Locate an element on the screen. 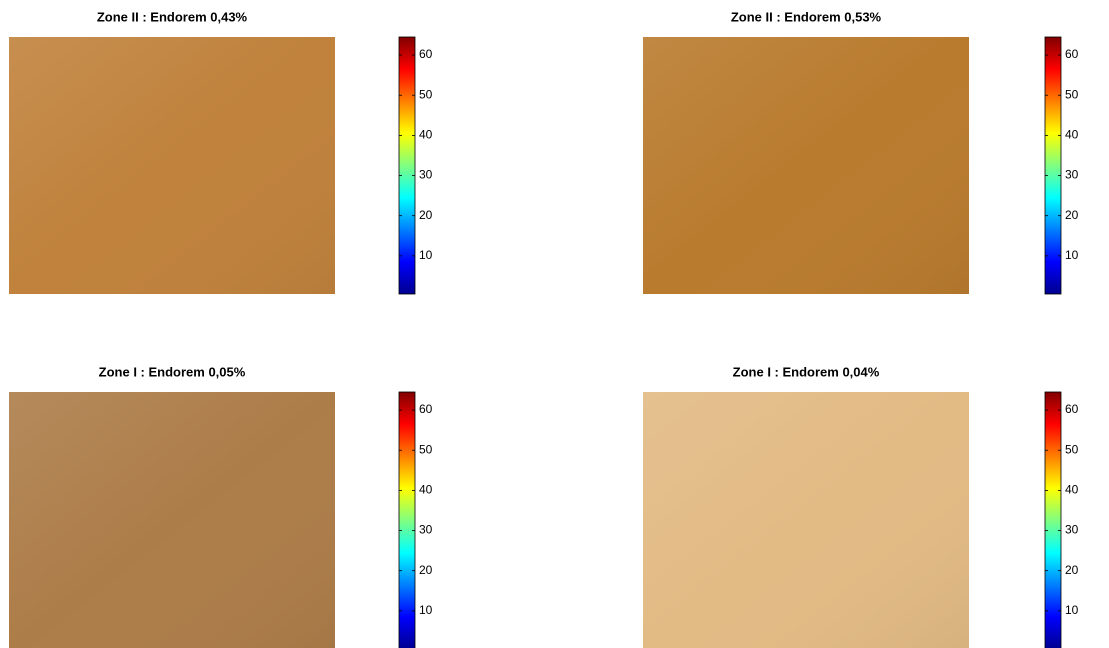  panel-title: Zone II : Endorem 0,43% is located at coordinates (172, 16).